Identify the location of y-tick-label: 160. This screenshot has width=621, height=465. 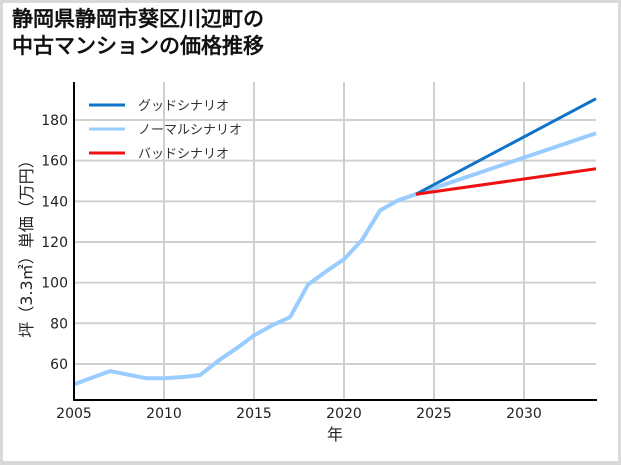
(54, 162).